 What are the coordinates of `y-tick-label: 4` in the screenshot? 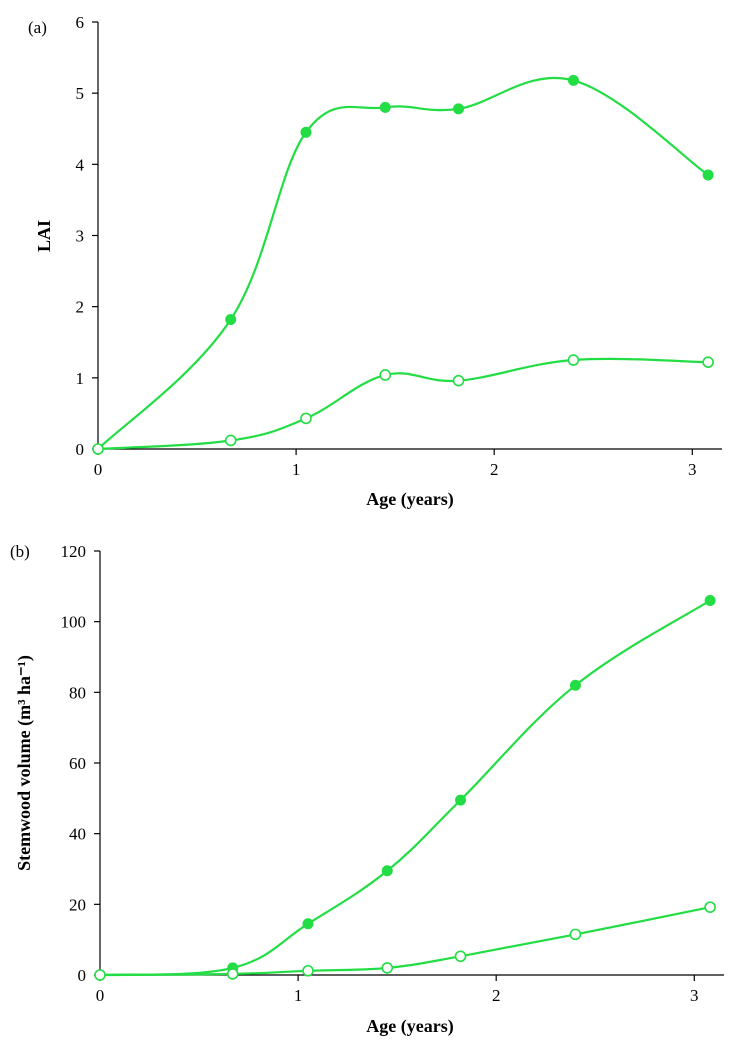 It's located at (80, 164).